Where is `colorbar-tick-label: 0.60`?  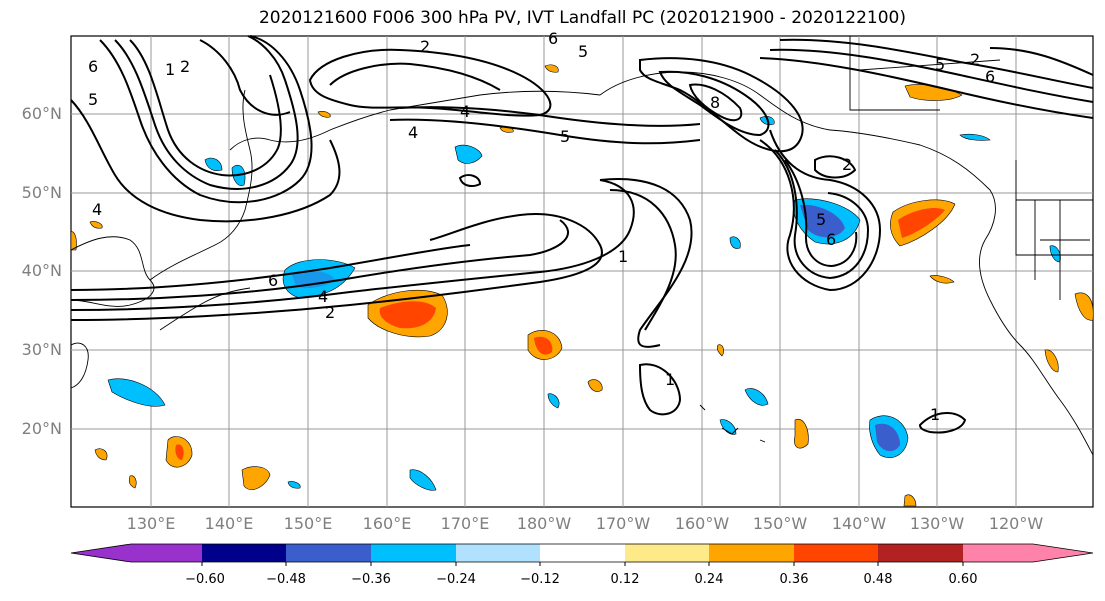 colorbar-tick-label: 0.60 is located at coordinates (963, 579).